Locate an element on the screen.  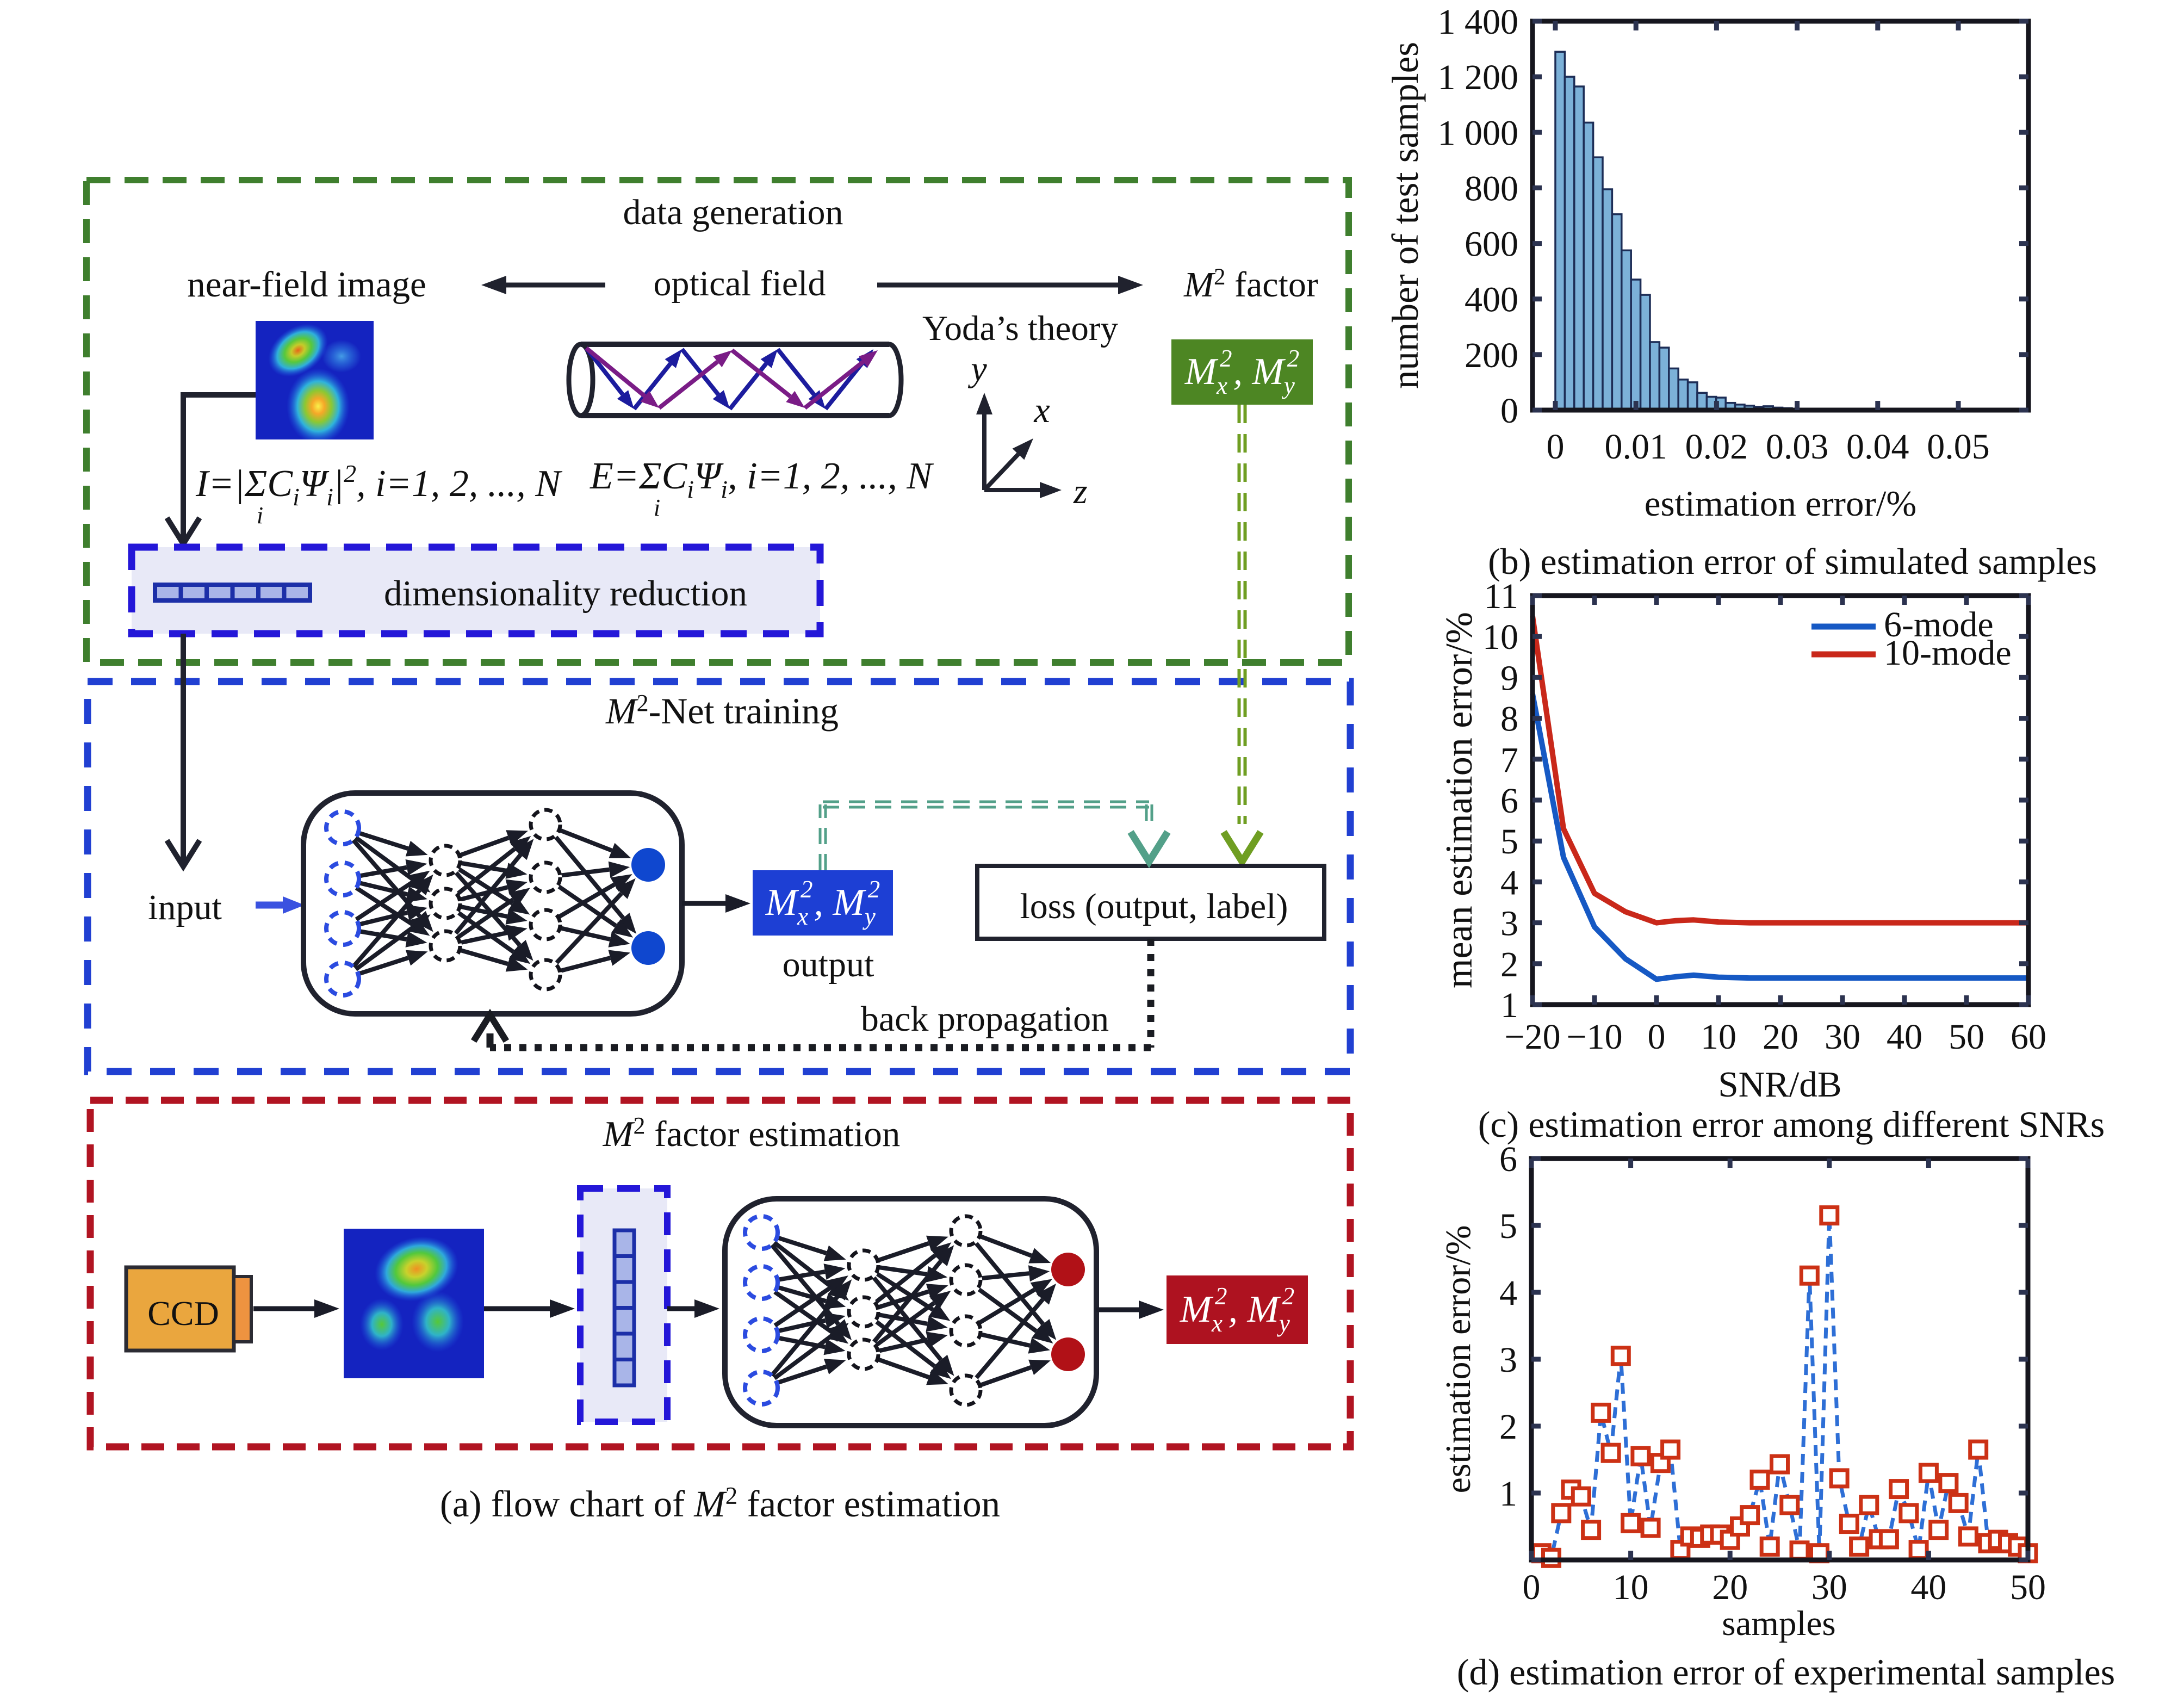
svg-text: 0.03 is located at coordinates (1797, 447).